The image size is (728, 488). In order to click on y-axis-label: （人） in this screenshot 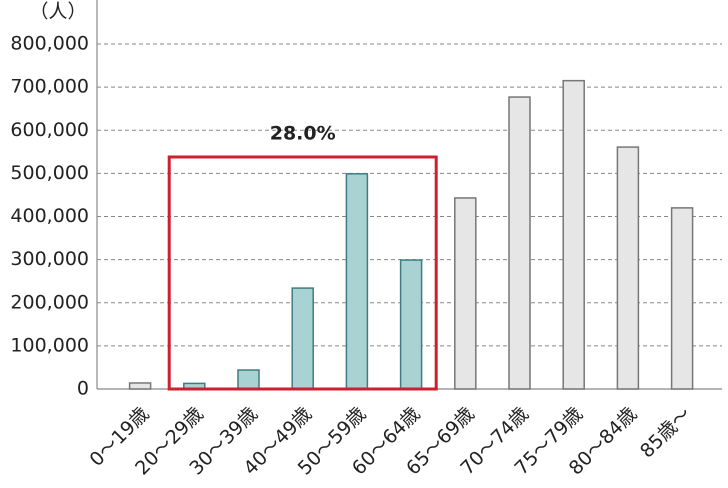, I will do `click(57, 12)`.